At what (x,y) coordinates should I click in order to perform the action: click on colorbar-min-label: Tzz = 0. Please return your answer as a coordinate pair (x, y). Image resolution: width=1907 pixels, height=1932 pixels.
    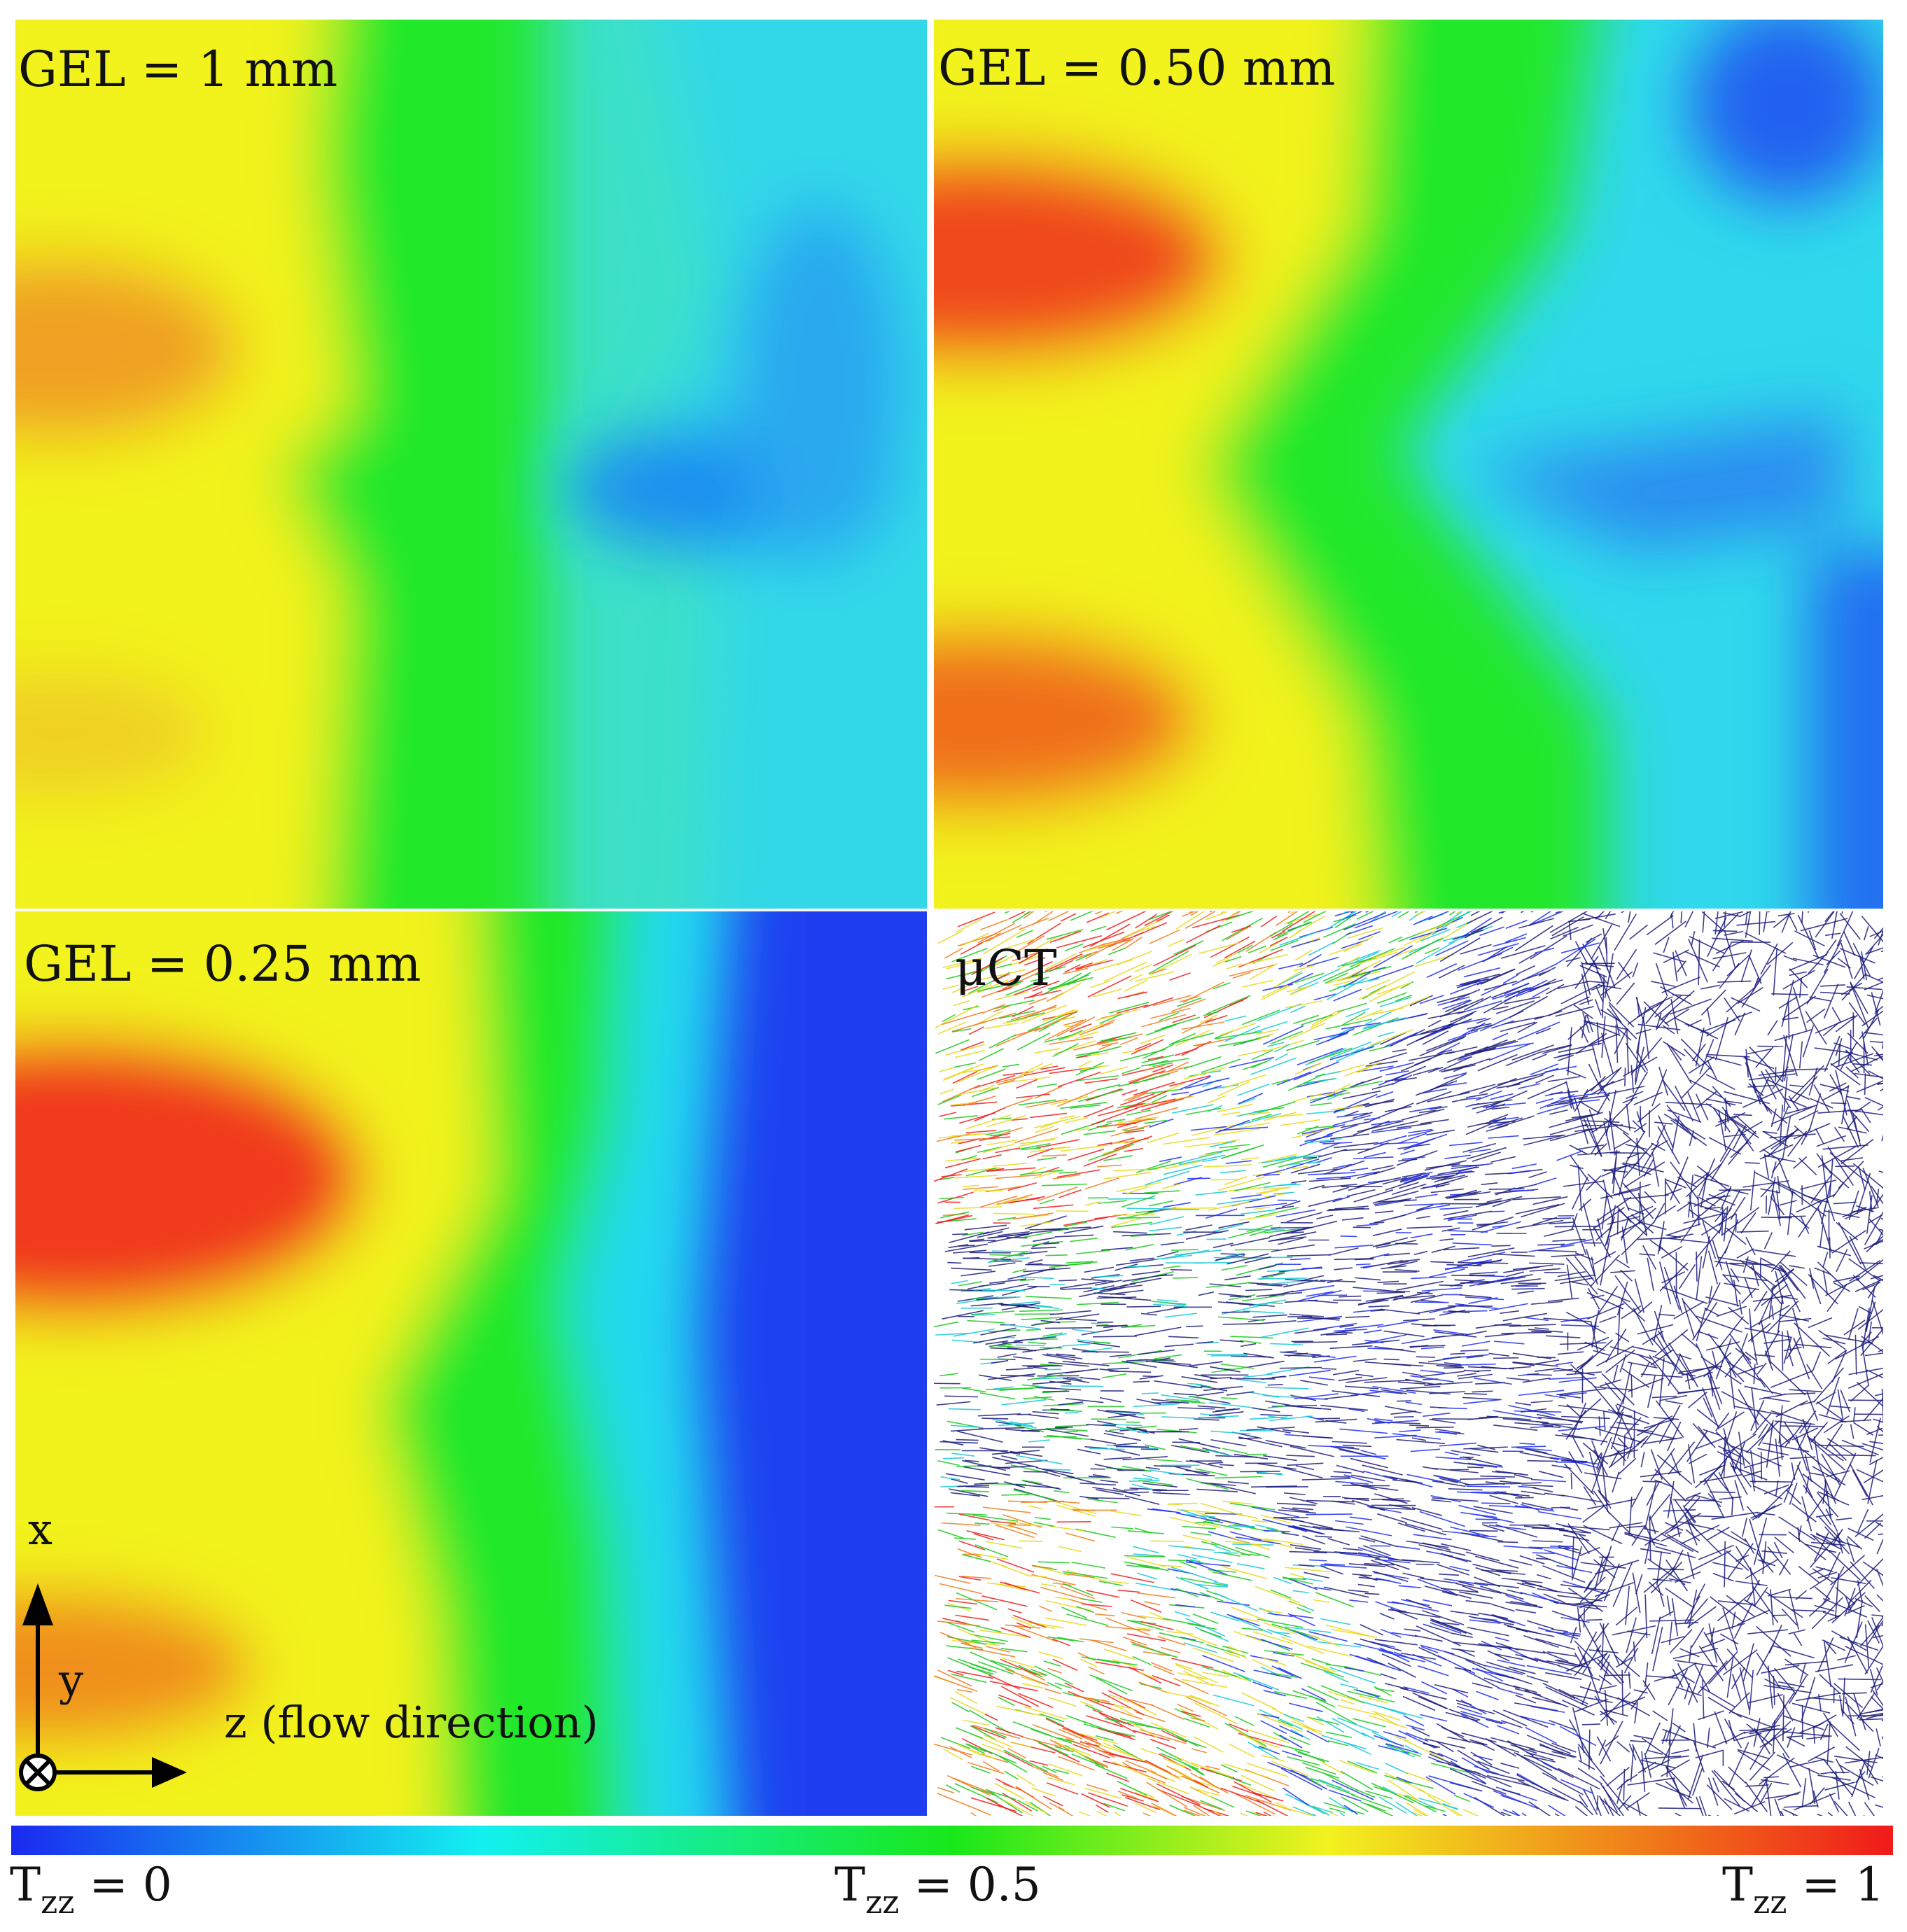
    Looking at the image, I should click on (91, 1889).